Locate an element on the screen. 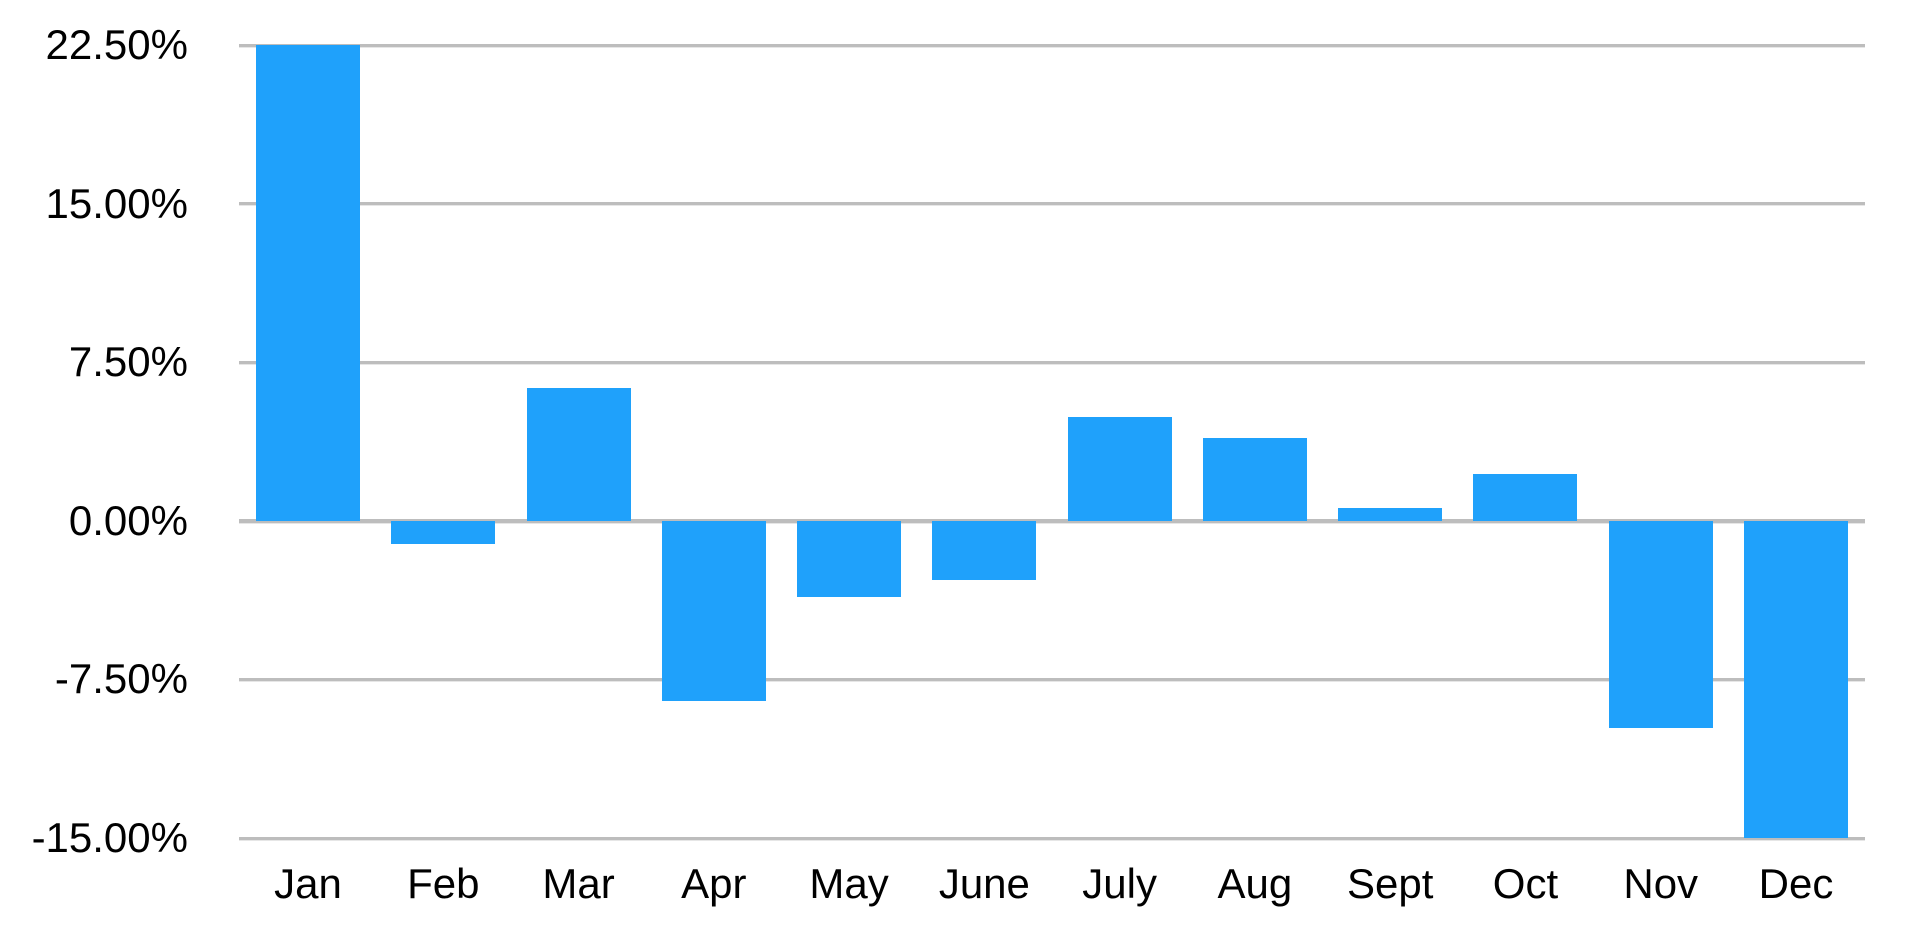 The image size is (1910, 926). x-axis-label: Aug is located at coordinates (1255, 883).